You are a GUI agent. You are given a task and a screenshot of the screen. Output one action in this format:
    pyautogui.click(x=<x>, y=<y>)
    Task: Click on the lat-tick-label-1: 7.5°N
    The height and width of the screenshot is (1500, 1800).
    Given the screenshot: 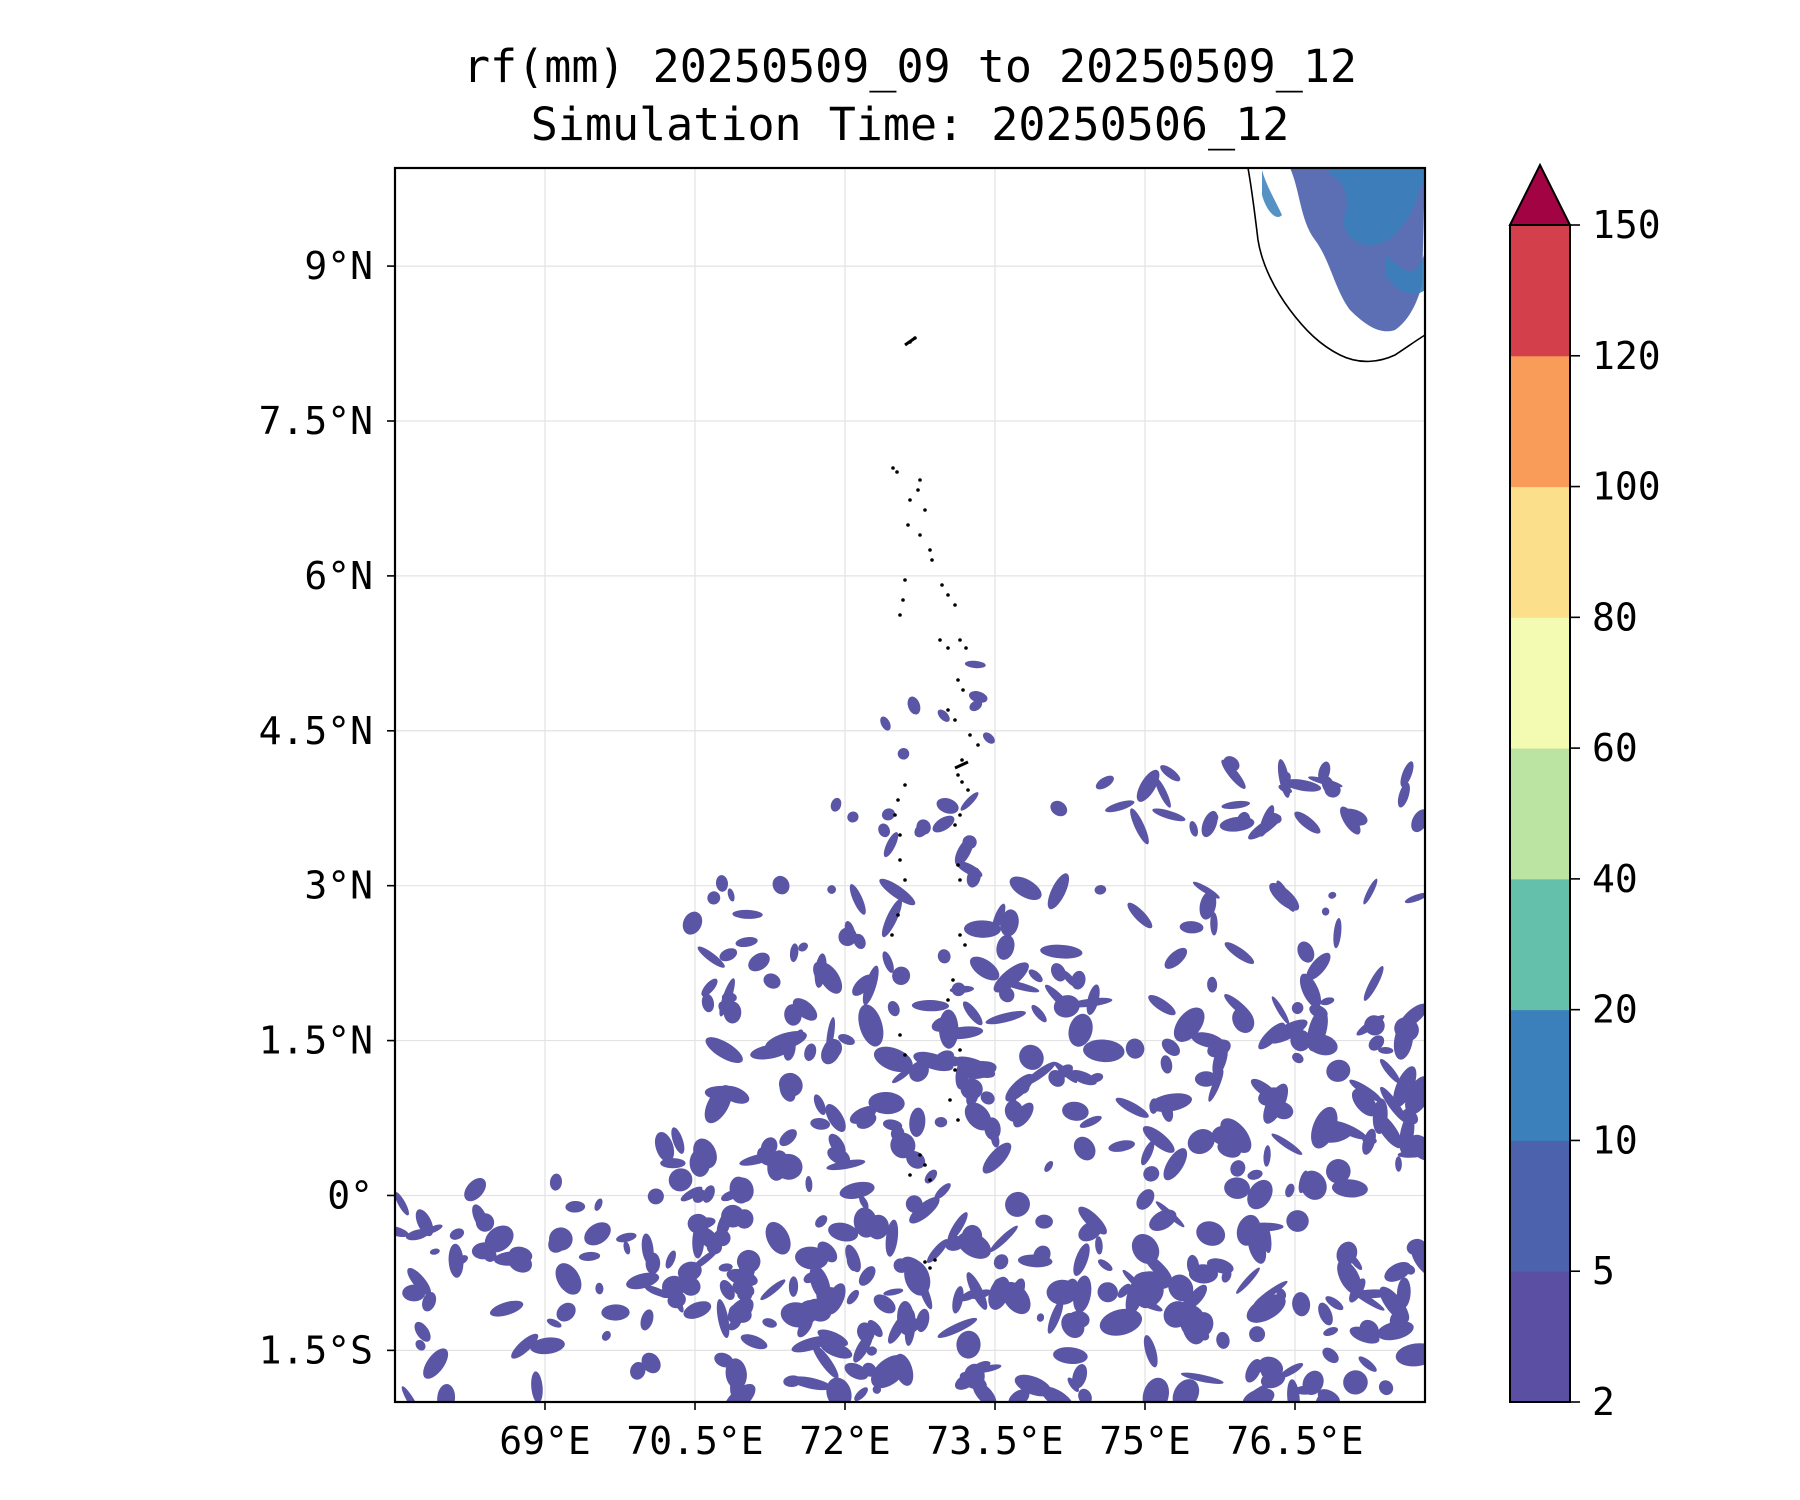 What is the action you would take?
    pyautogui.click(x=316, y=421)
    